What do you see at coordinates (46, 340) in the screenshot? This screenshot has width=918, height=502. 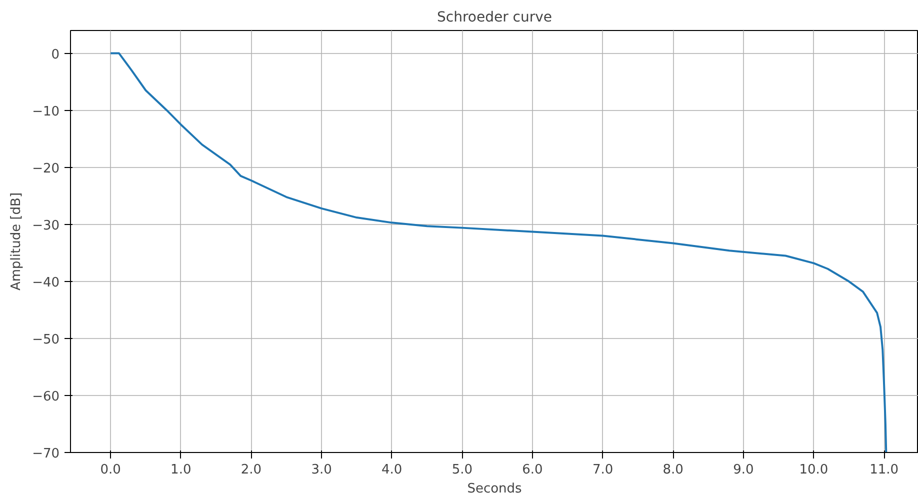 I see `y-tick-label: −50` at bounding box center [46, 340].